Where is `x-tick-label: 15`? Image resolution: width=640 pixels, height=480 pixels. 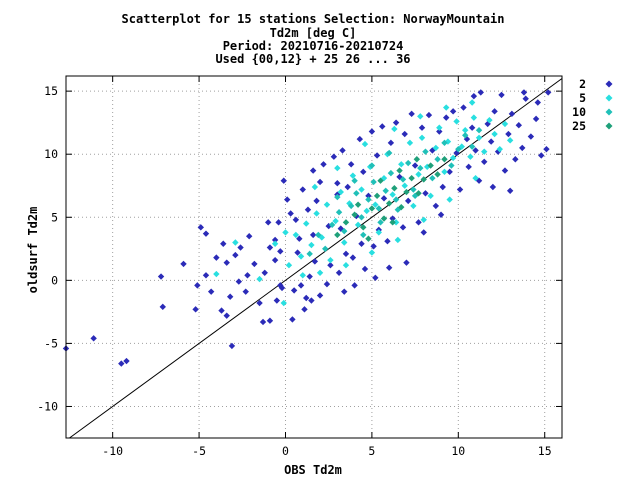 x-tick-label: 15 is located at coordinates (545, 451).